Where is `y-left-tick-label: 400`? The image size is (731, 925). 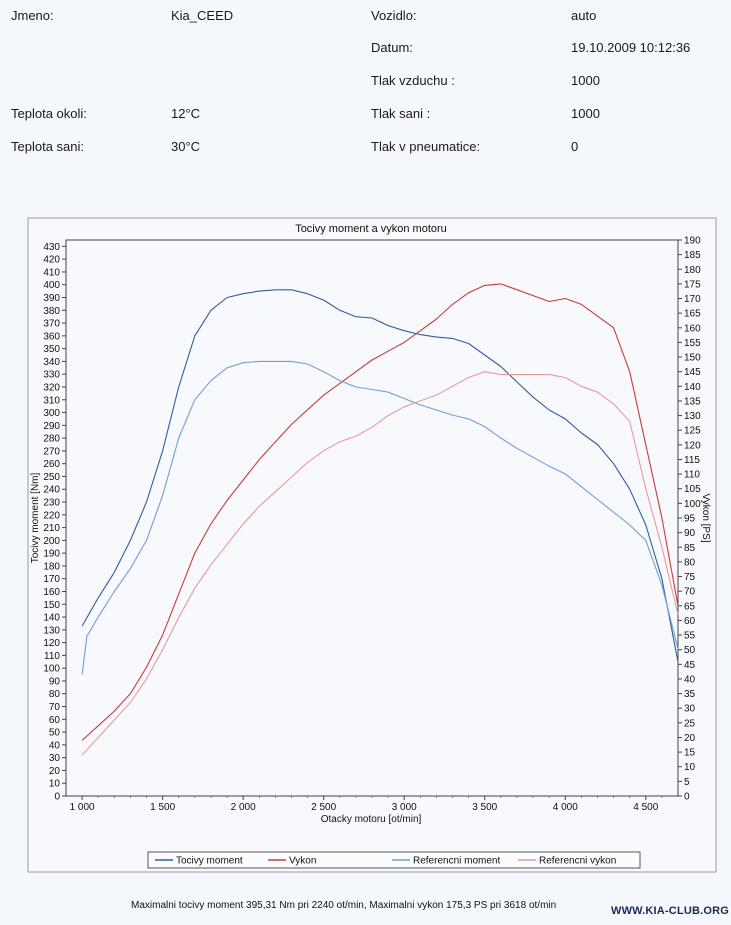
y-left-tick-label: 400 is located at coordinates (51, 285).